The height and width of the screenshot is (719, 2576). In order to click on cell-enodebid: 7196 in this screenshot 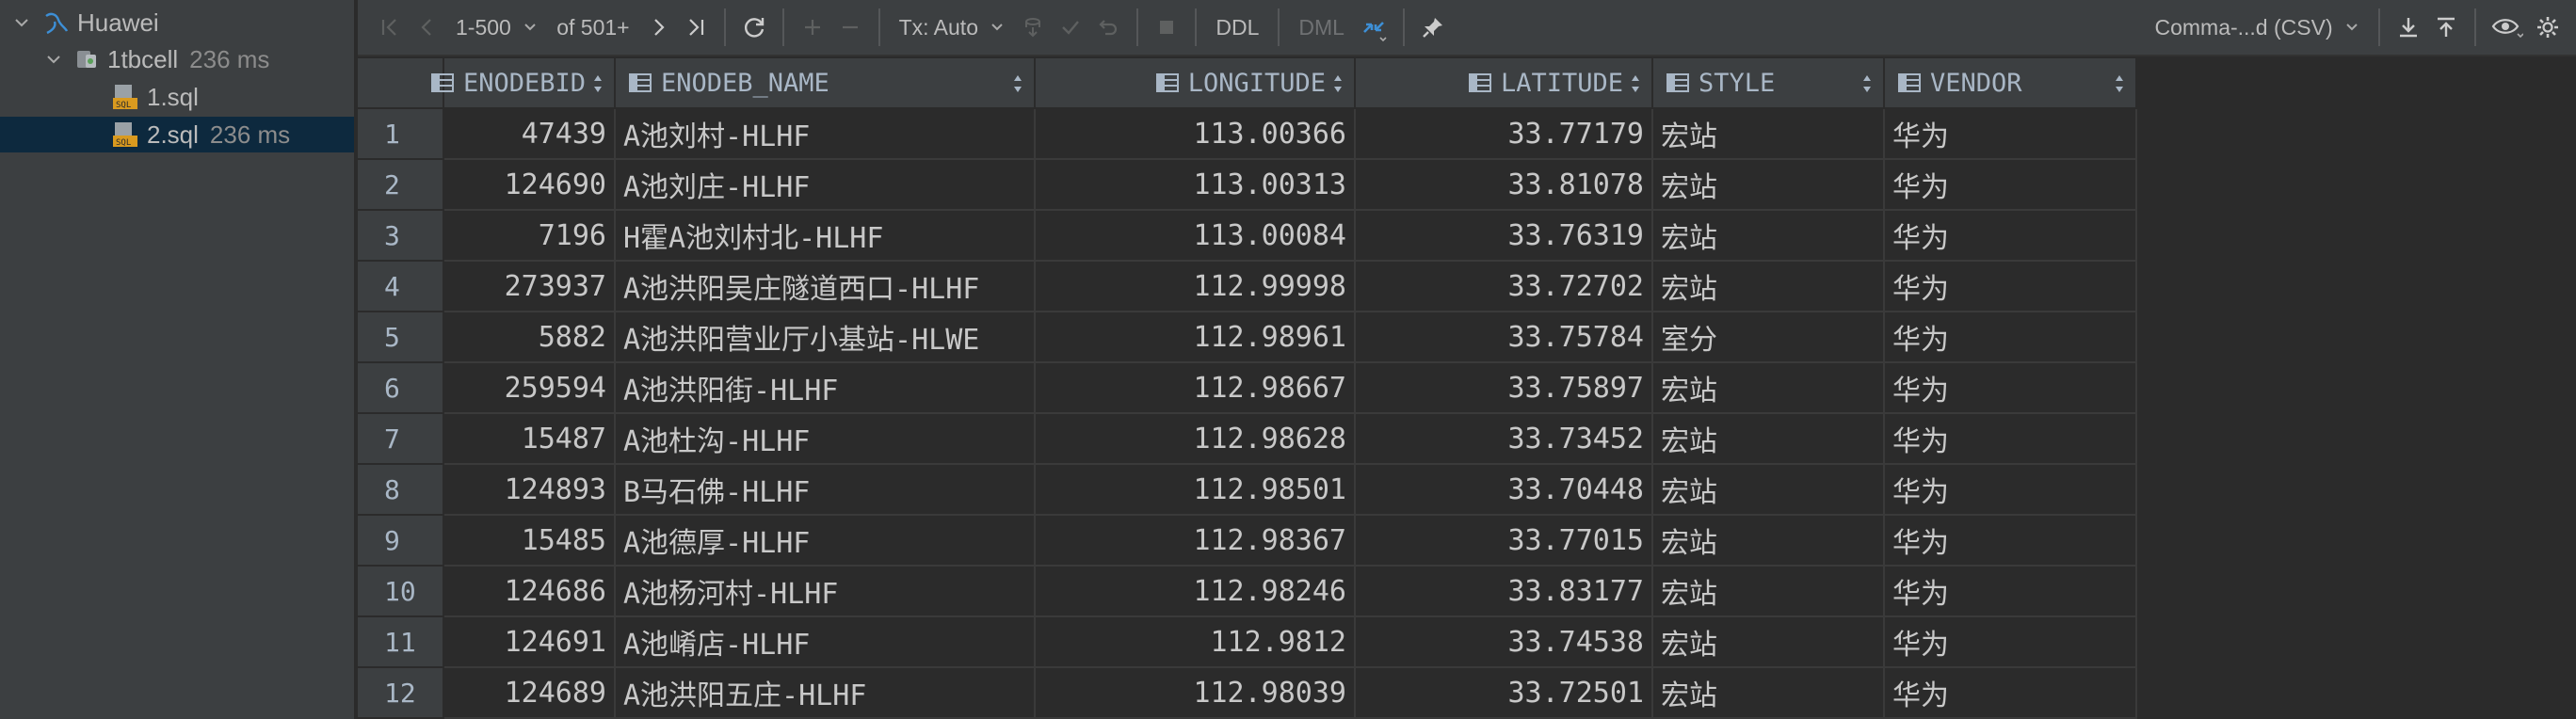, I will do `click(530, 236)`.